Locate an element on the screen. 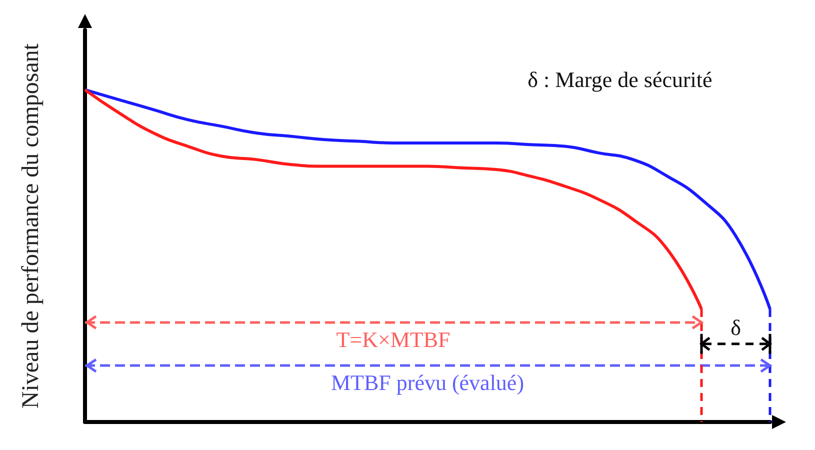 This screenshot has height=450, width=815. annotation: δ : Marge de sécurité is located at coordinates (620, 80).